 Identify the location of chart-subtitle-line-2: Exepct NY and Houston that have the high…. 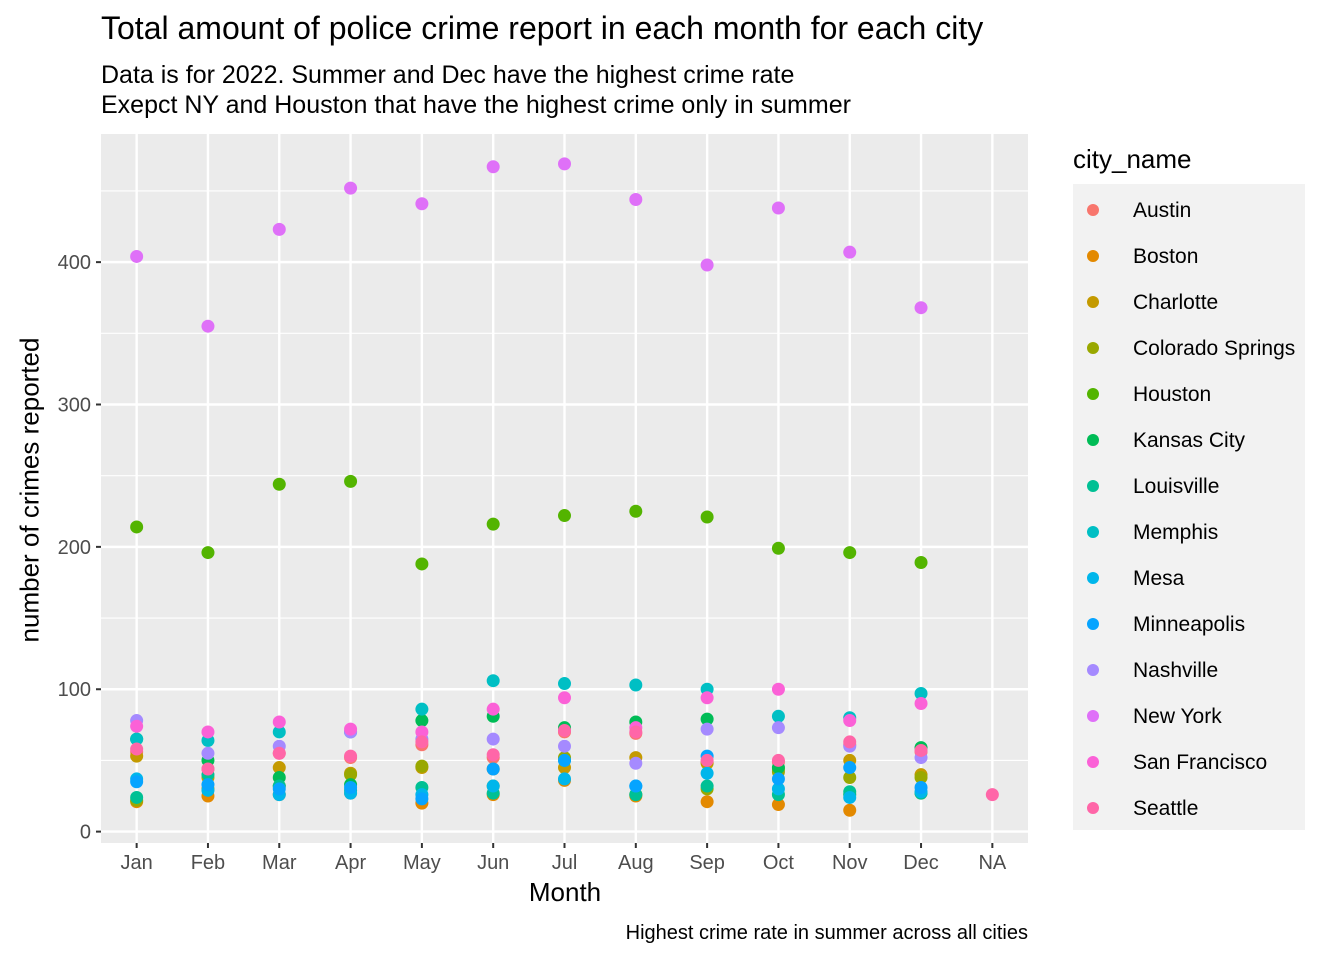
(476, 105).